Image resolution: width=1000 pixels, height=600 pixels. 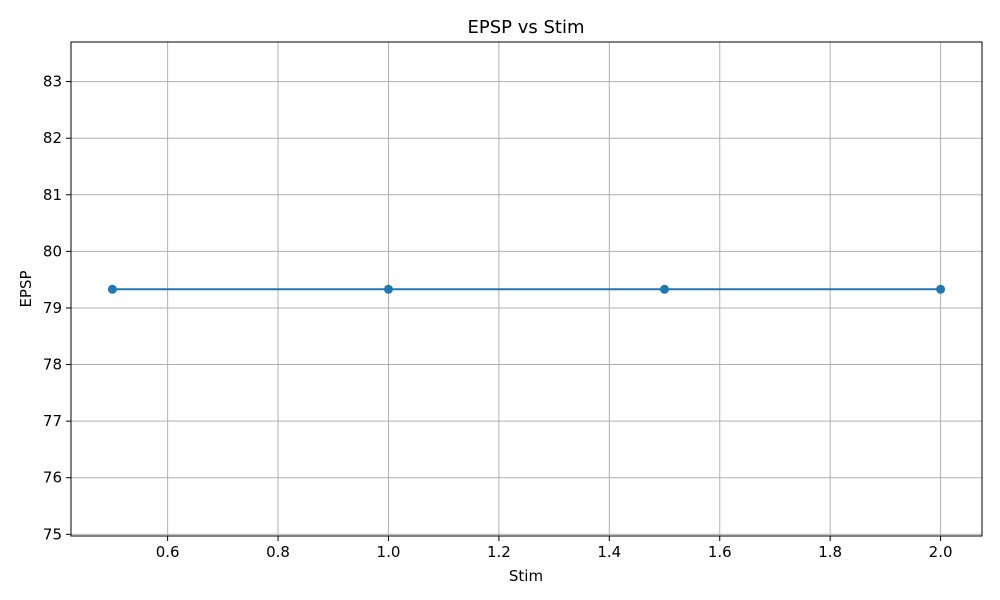 I want to click on x-tick-label: 2.0, so click(x=941, y=552).